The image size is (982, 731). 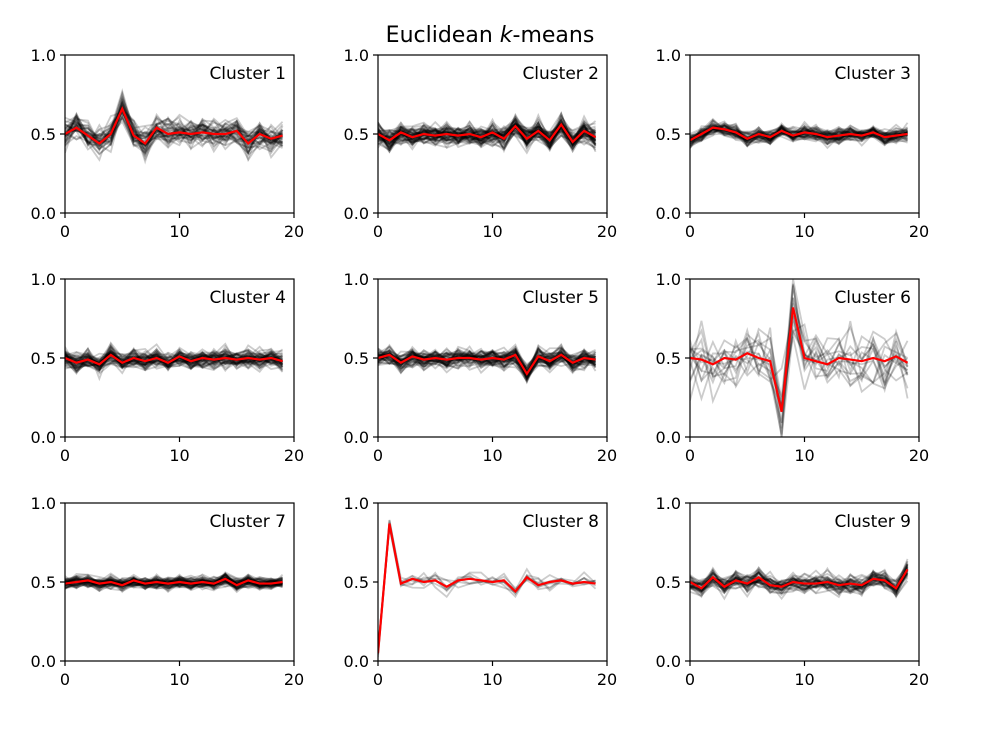 What do you see at coordinates (560, 522) in the screenshot?
I see `cluster-label: Cluster 8` at bounding box center [560, 522].